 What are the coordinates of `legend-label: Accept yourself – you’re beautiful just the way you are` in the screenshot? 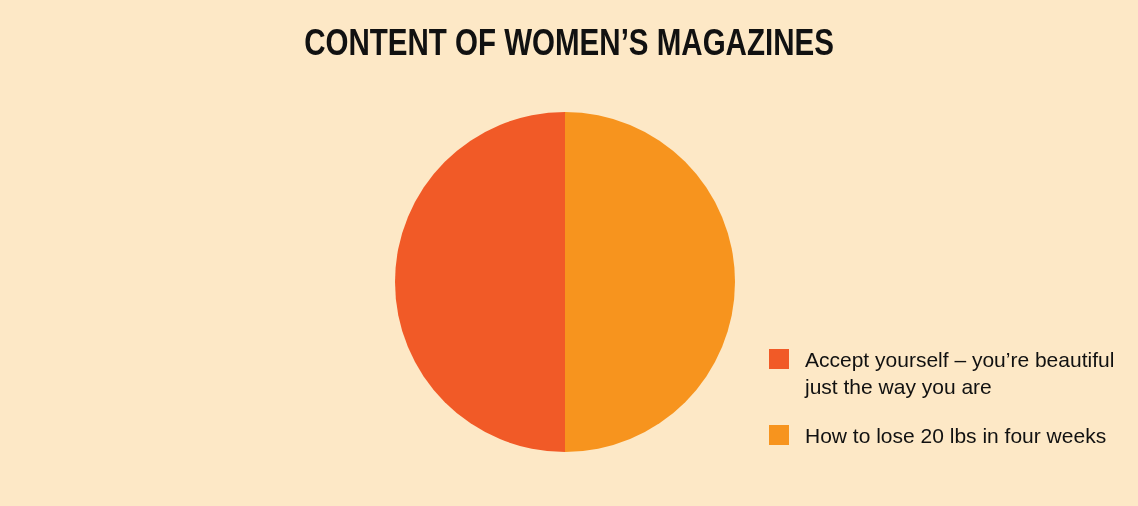 It's located at (960, 373).